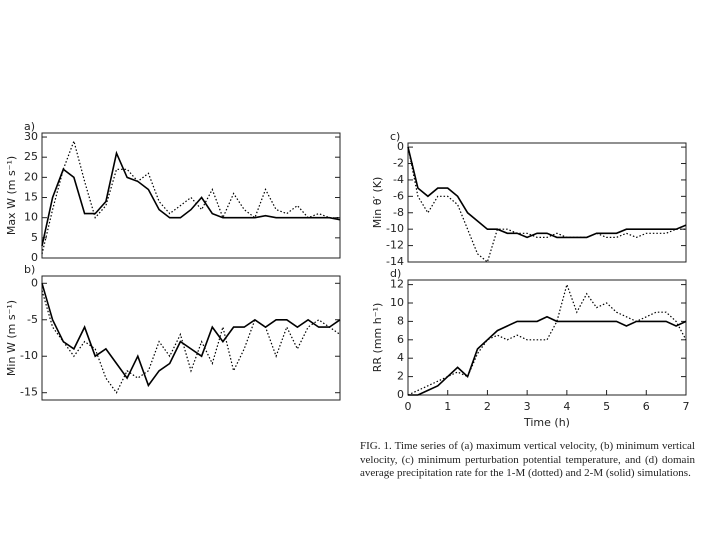 This screenshot has width=720, height=540. I want to click on y-tick-label: 15, so click(31, 197).